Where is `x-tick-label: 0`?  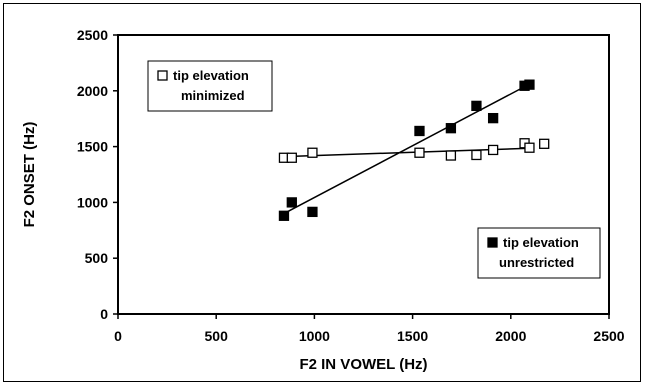
x-tick-label: 0 is located at coordinates (118, 336).